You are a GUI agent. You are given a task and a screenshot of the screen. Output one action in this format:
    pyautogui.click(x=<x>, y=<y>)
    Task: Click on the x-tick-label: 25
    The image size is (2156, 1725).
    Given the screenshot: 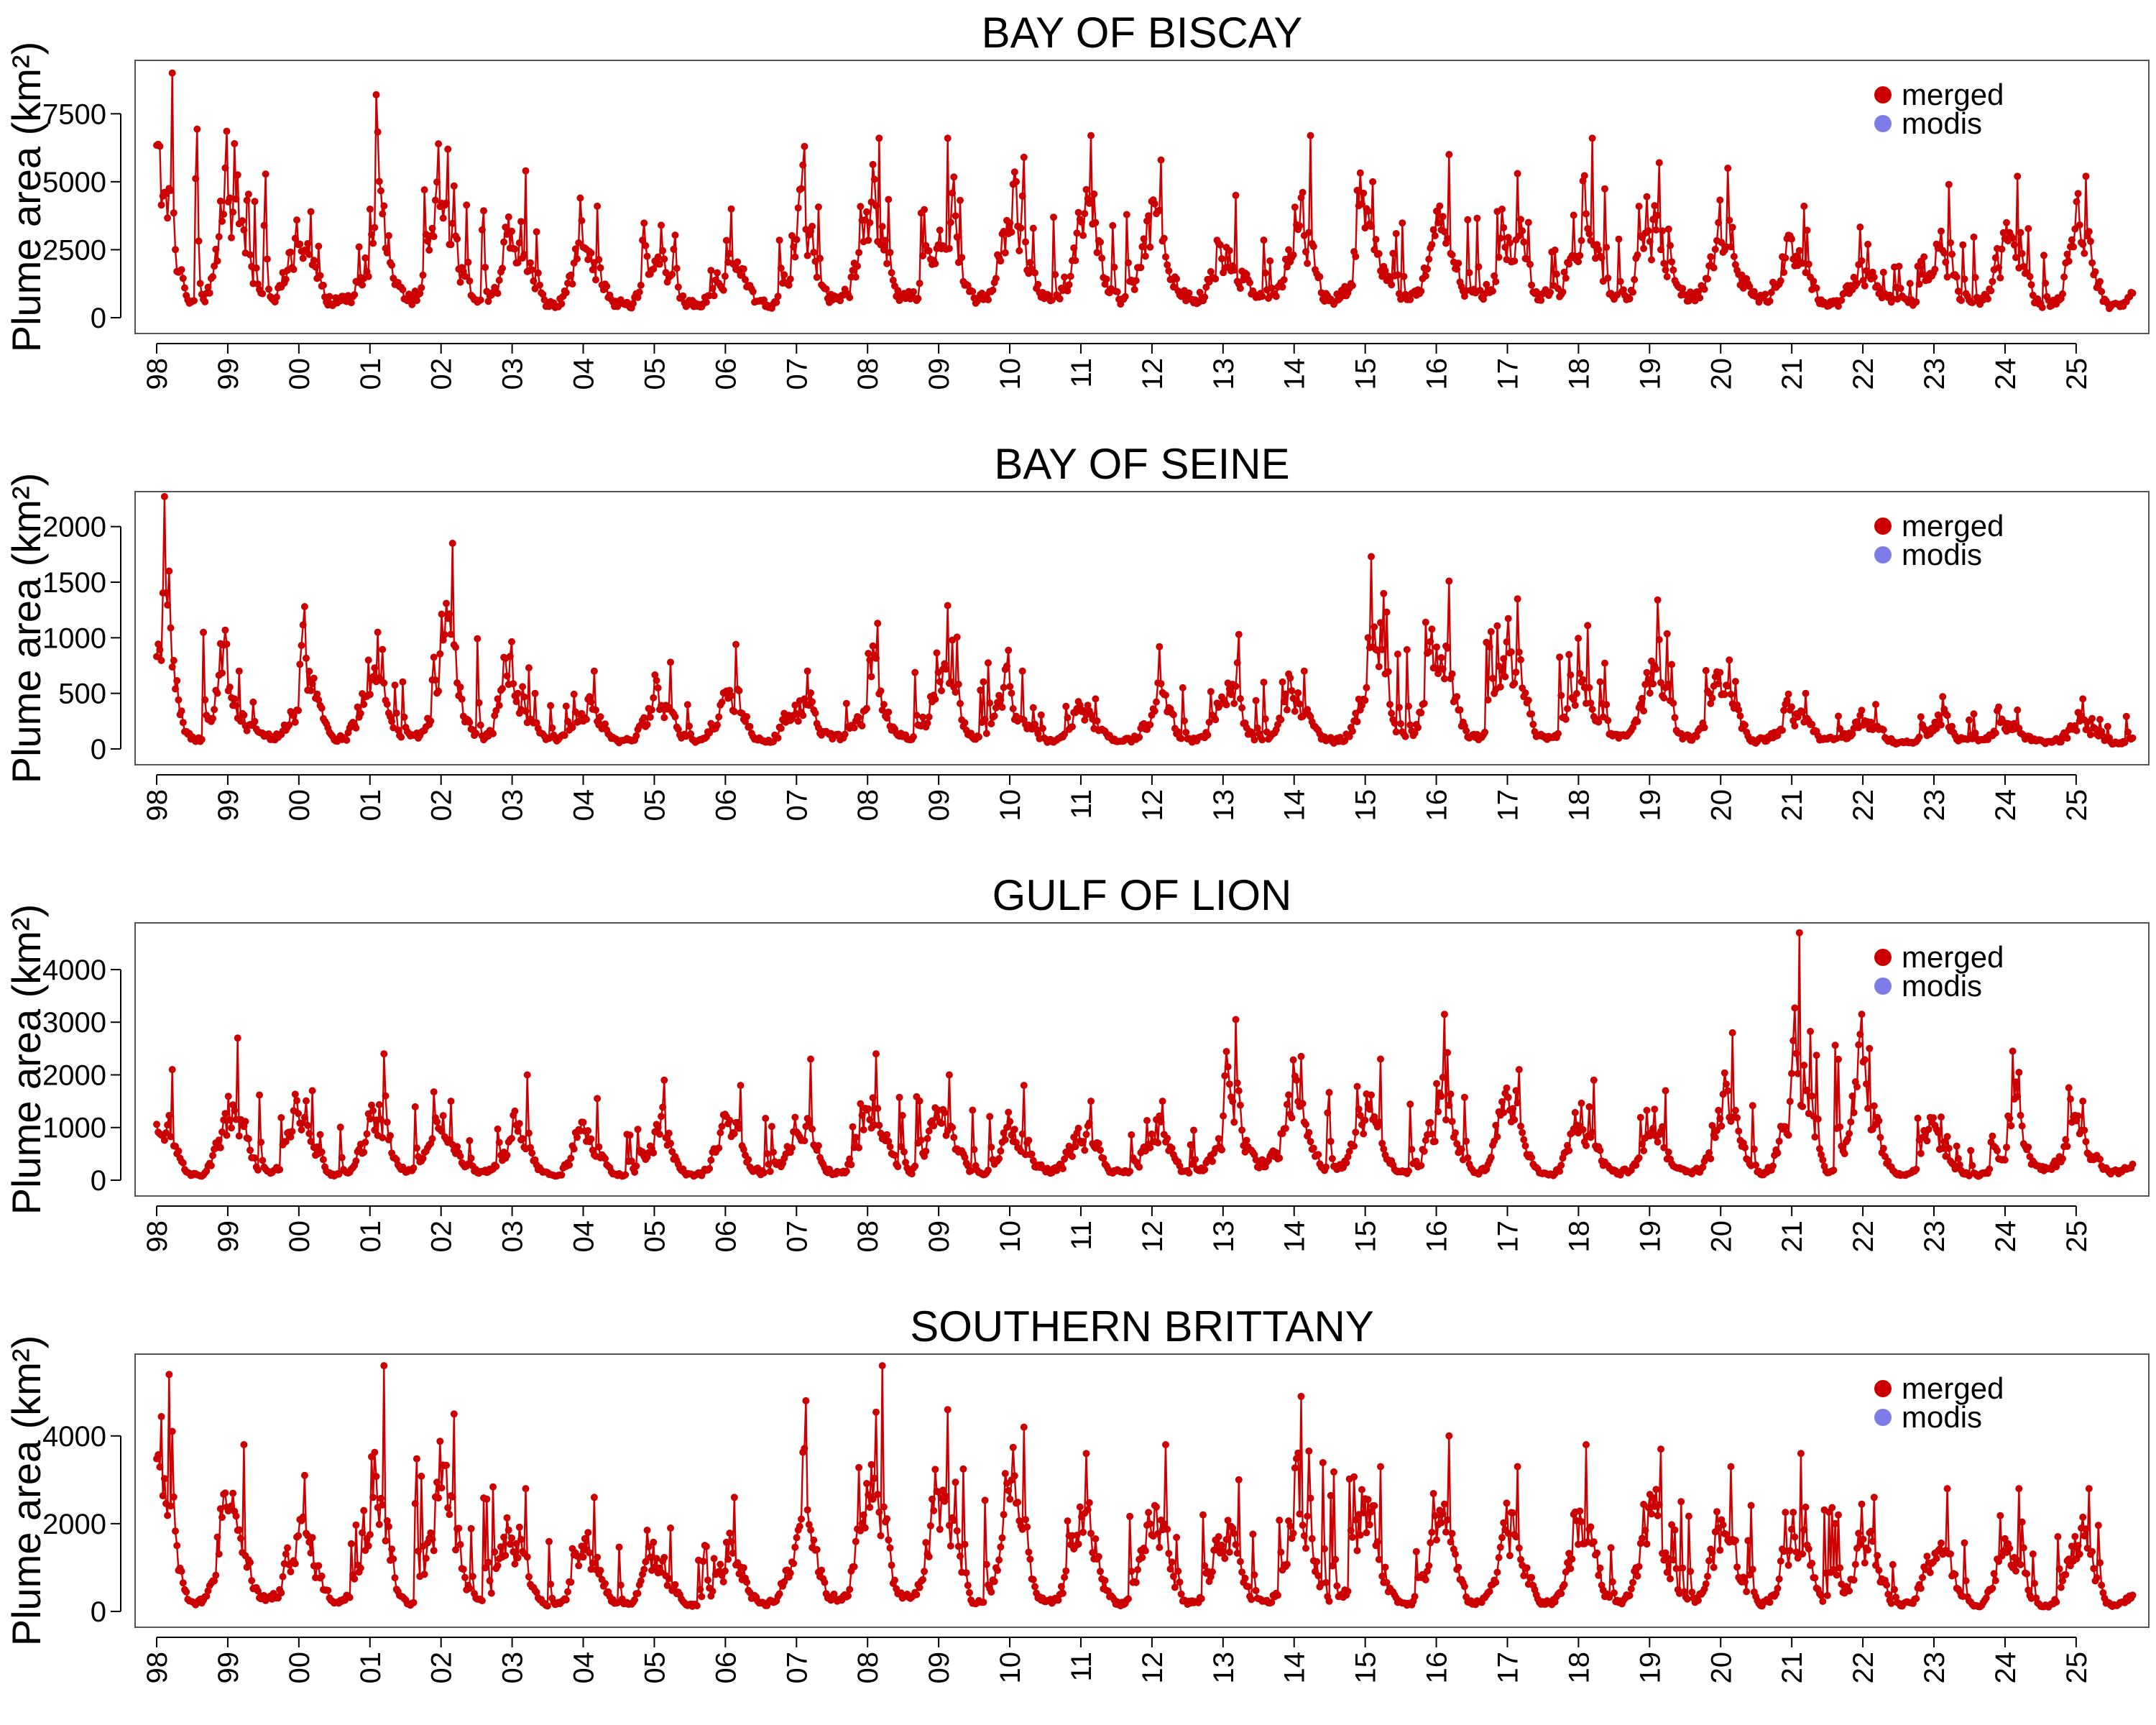 What is the action you would take?
    pyautogui.click(x=2077, y=805)
    